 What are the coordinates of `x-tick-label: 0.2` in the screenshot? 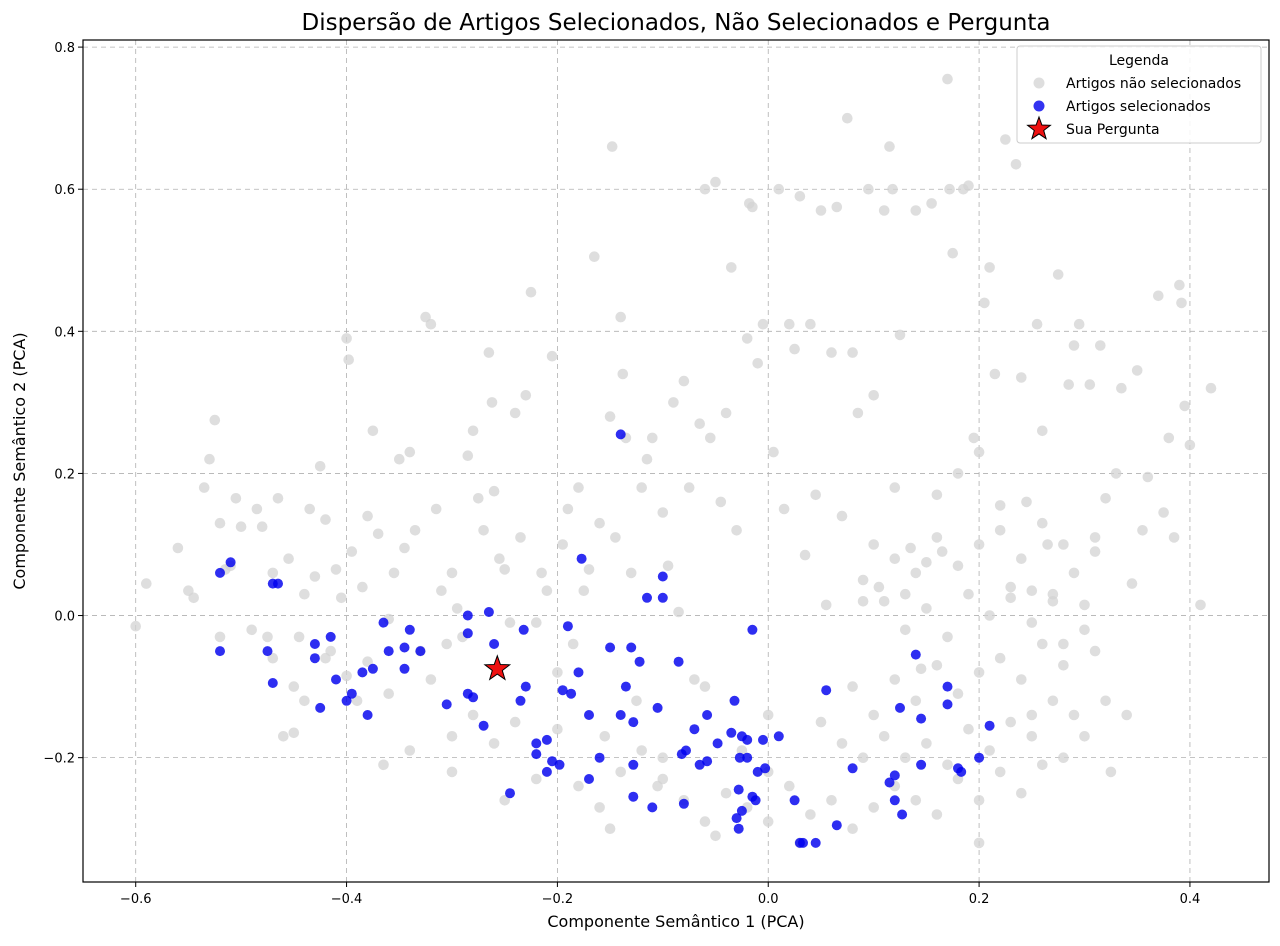 It's located at (979, 899).